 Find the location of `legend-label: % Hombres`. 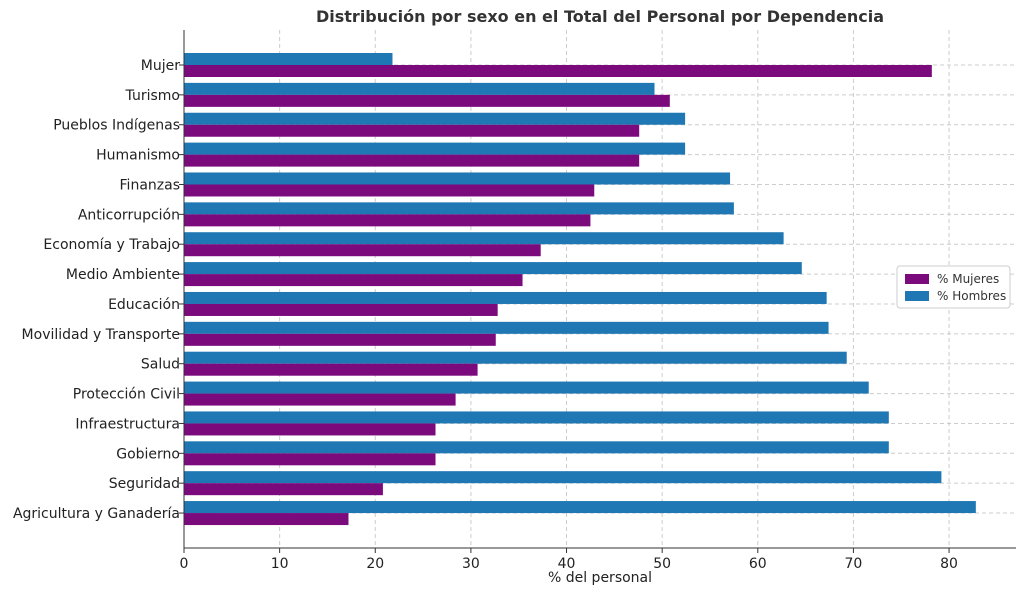

legend-label: % Hombres is located at coordinates (971, 296).